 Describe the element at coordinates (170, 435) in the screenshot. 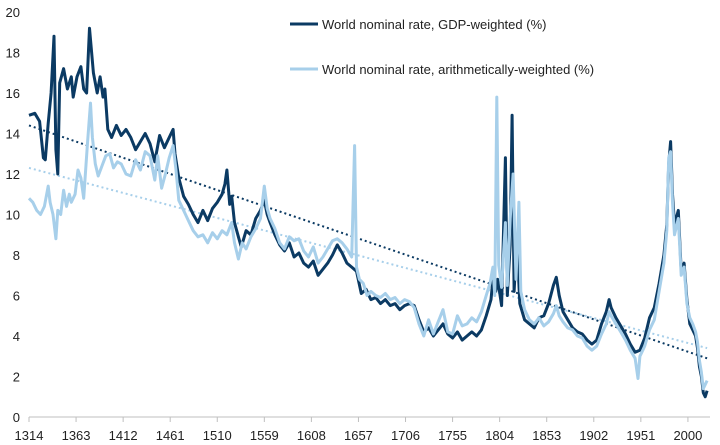

I see `x-tick-label: 1461` at that location.